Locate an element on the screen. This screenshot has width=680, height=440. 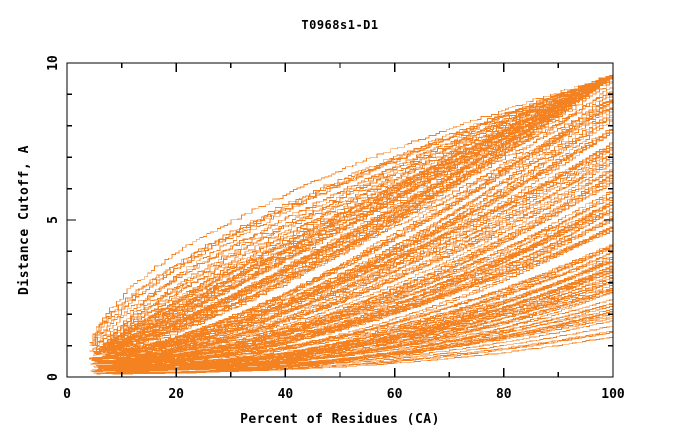
x-tick-label: 0 is located at coordinates (67, 394).